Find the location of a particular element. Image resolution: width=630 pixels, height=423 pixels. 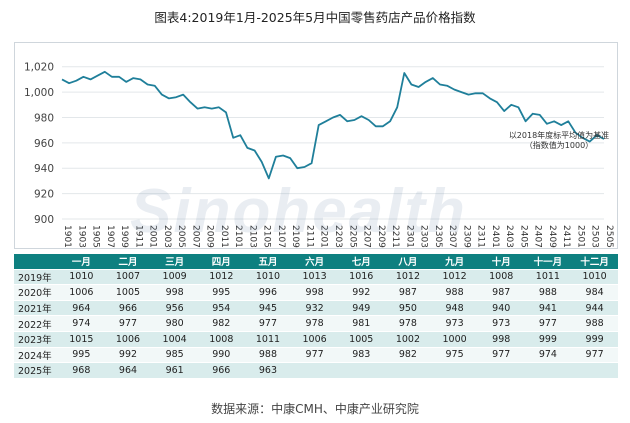

annotation-text: 以2018年度标平均值为基准 is located at coordinates (559, 135).